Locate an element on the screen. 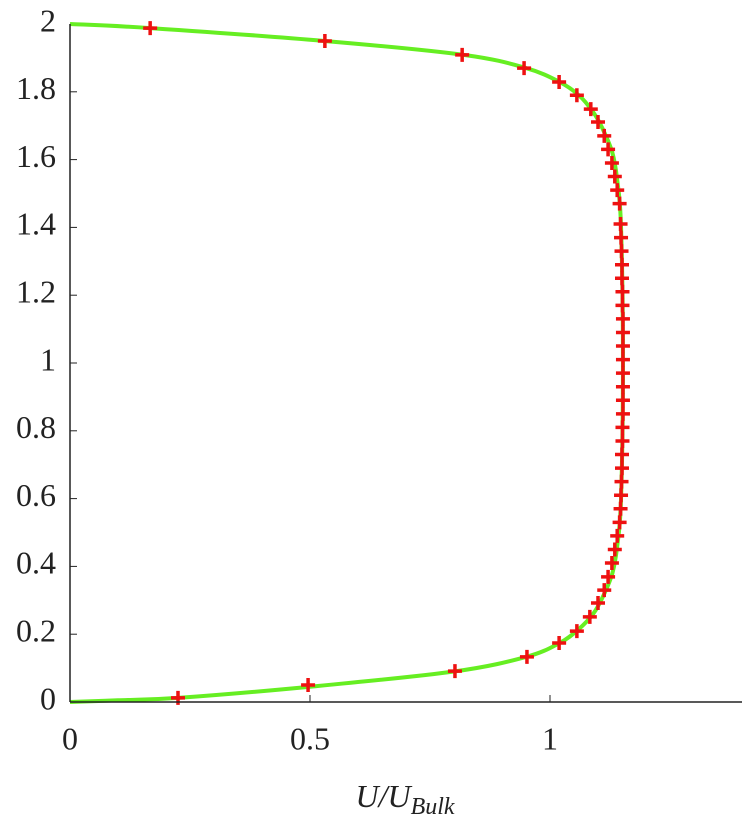 The width and height of the screenshot is (753, 830). y-tick-label: 0.6 is located at coordinates (36, 495).